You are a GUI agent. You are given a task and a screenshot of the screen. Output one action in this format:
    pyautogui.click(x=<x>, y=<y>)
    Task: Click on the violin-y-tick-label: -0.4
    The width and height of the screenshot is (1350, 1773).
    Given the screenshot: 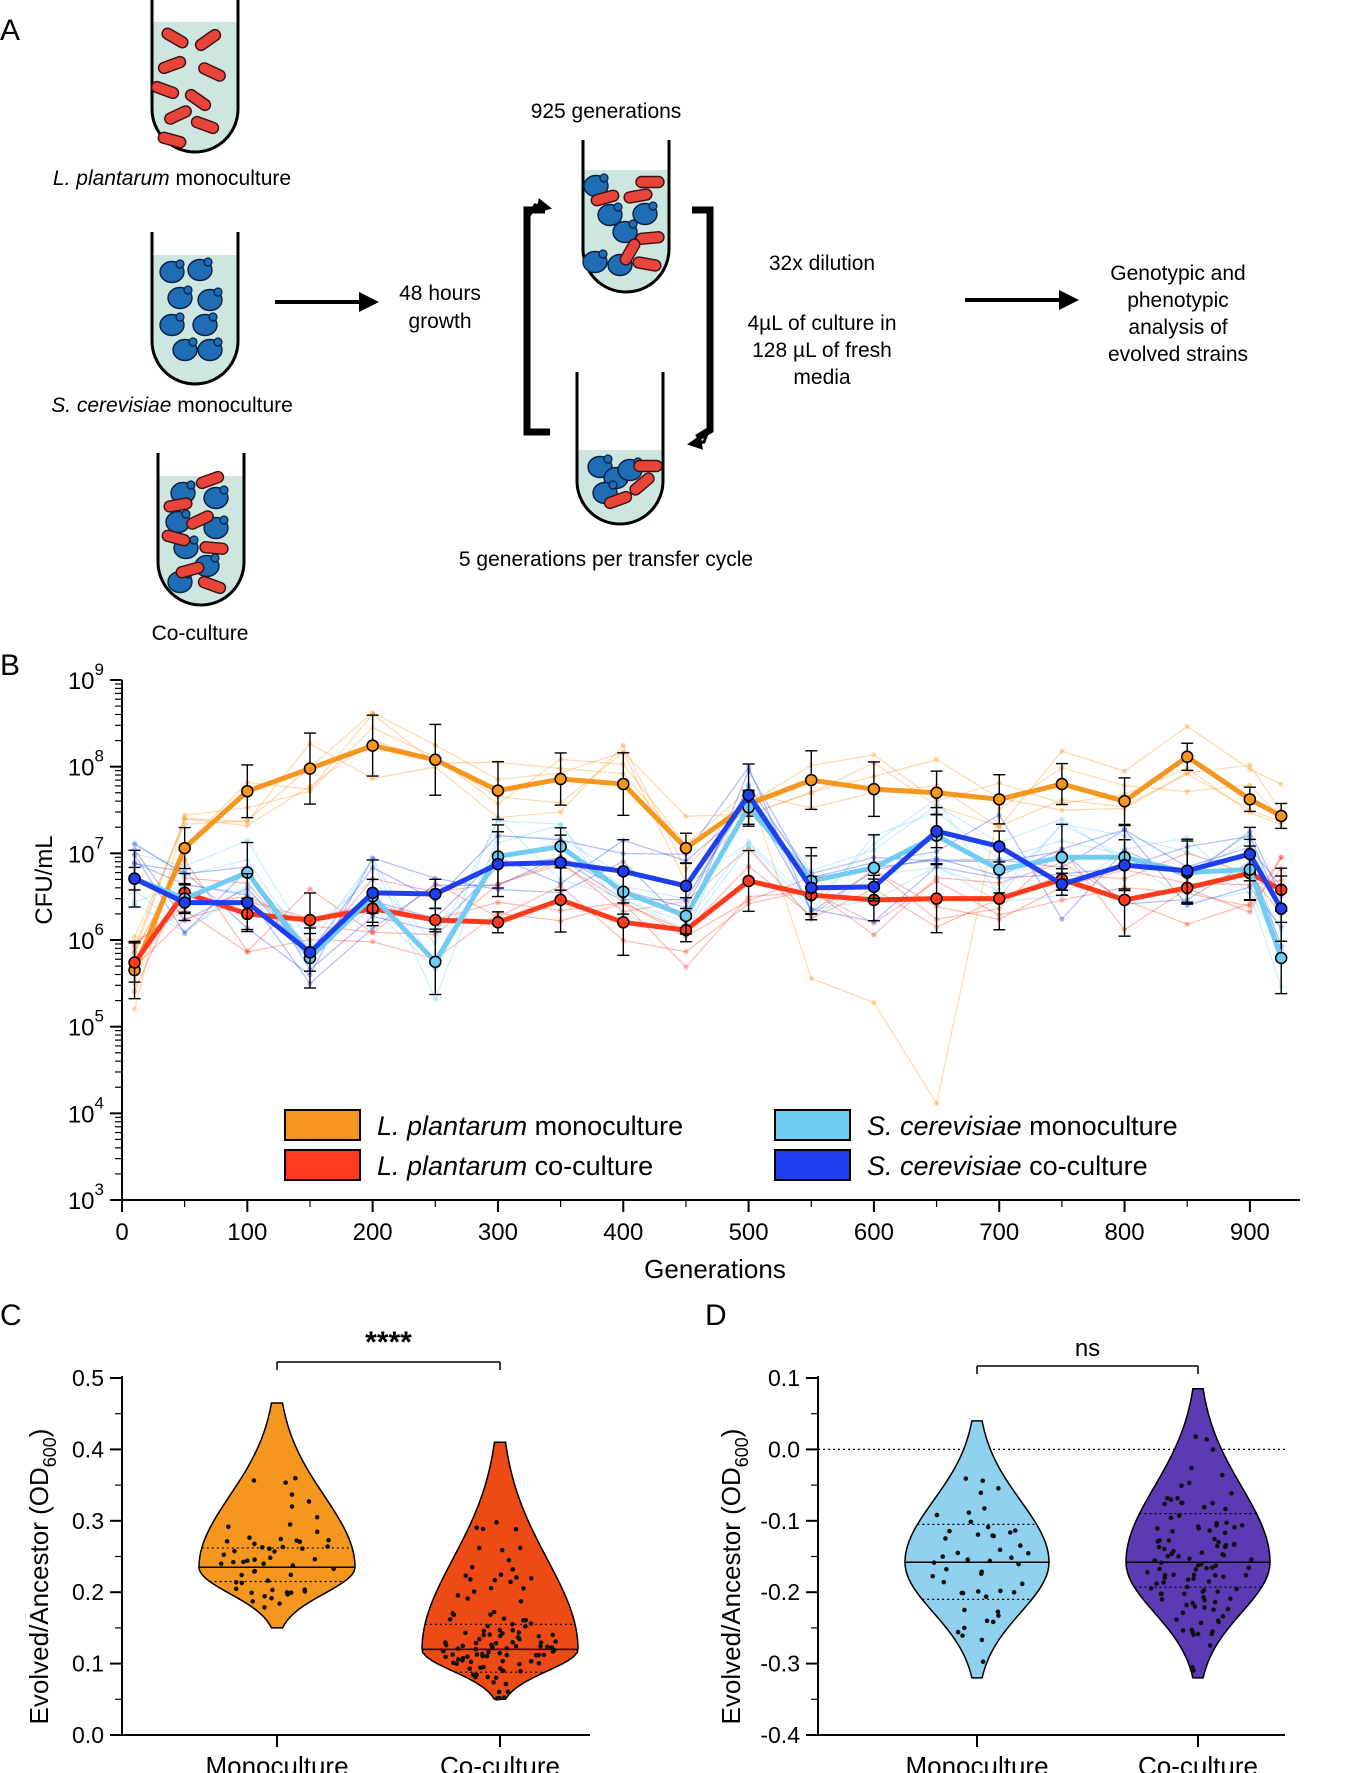 What is the action you would take?
    pyautogui.click(x=780, y=1735)
    